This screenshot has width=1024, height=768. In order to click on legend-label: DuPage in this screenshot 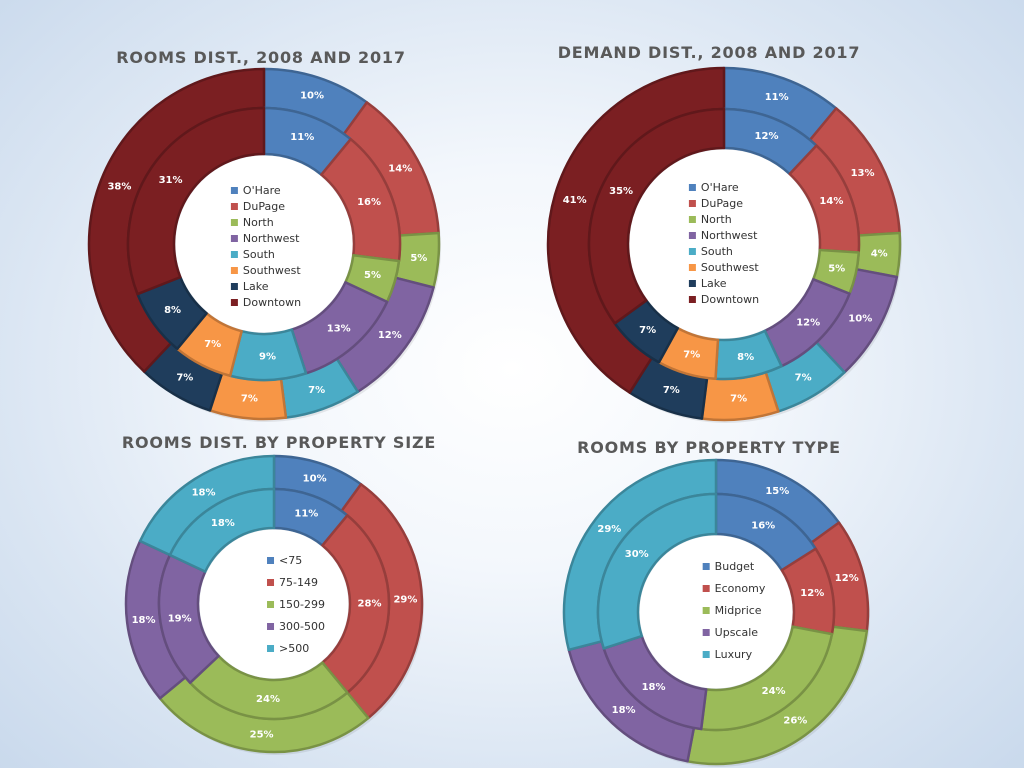, I will do `click(263, 206)`.